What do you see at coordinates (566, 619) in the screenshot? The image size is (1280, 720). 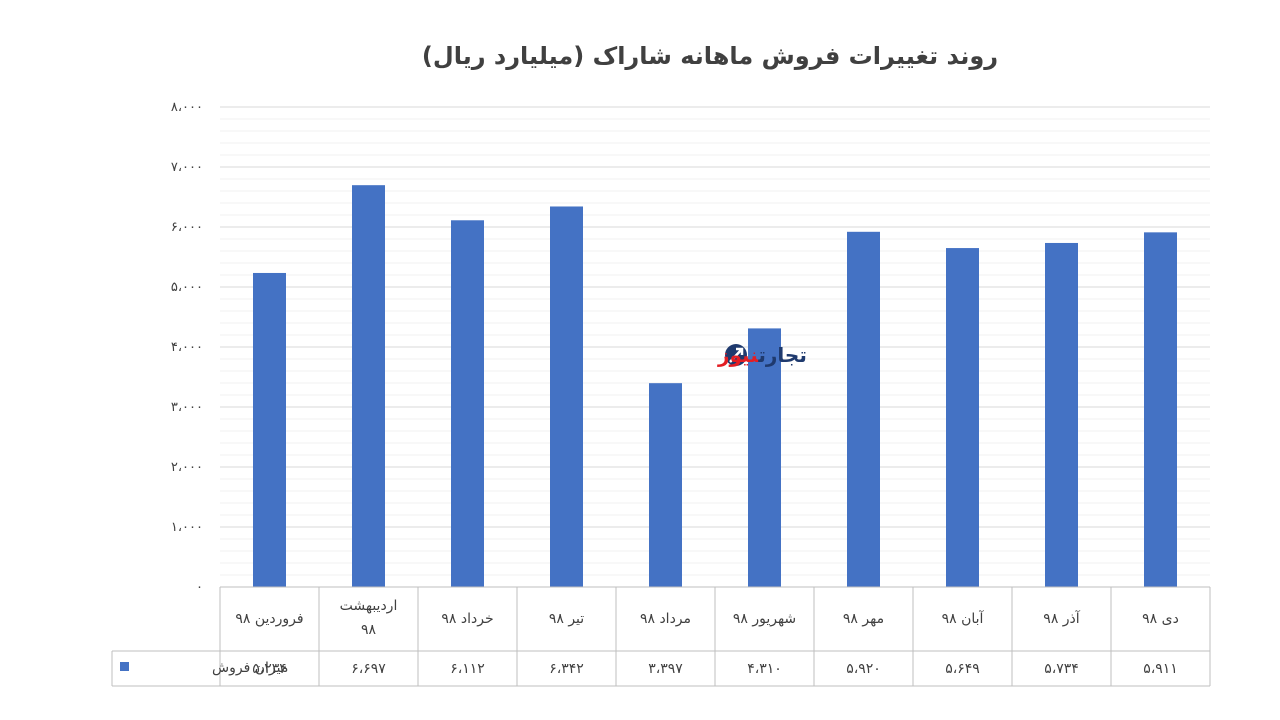 I see `category-label: تیر ۹۸` at bounding box center [566, 619].